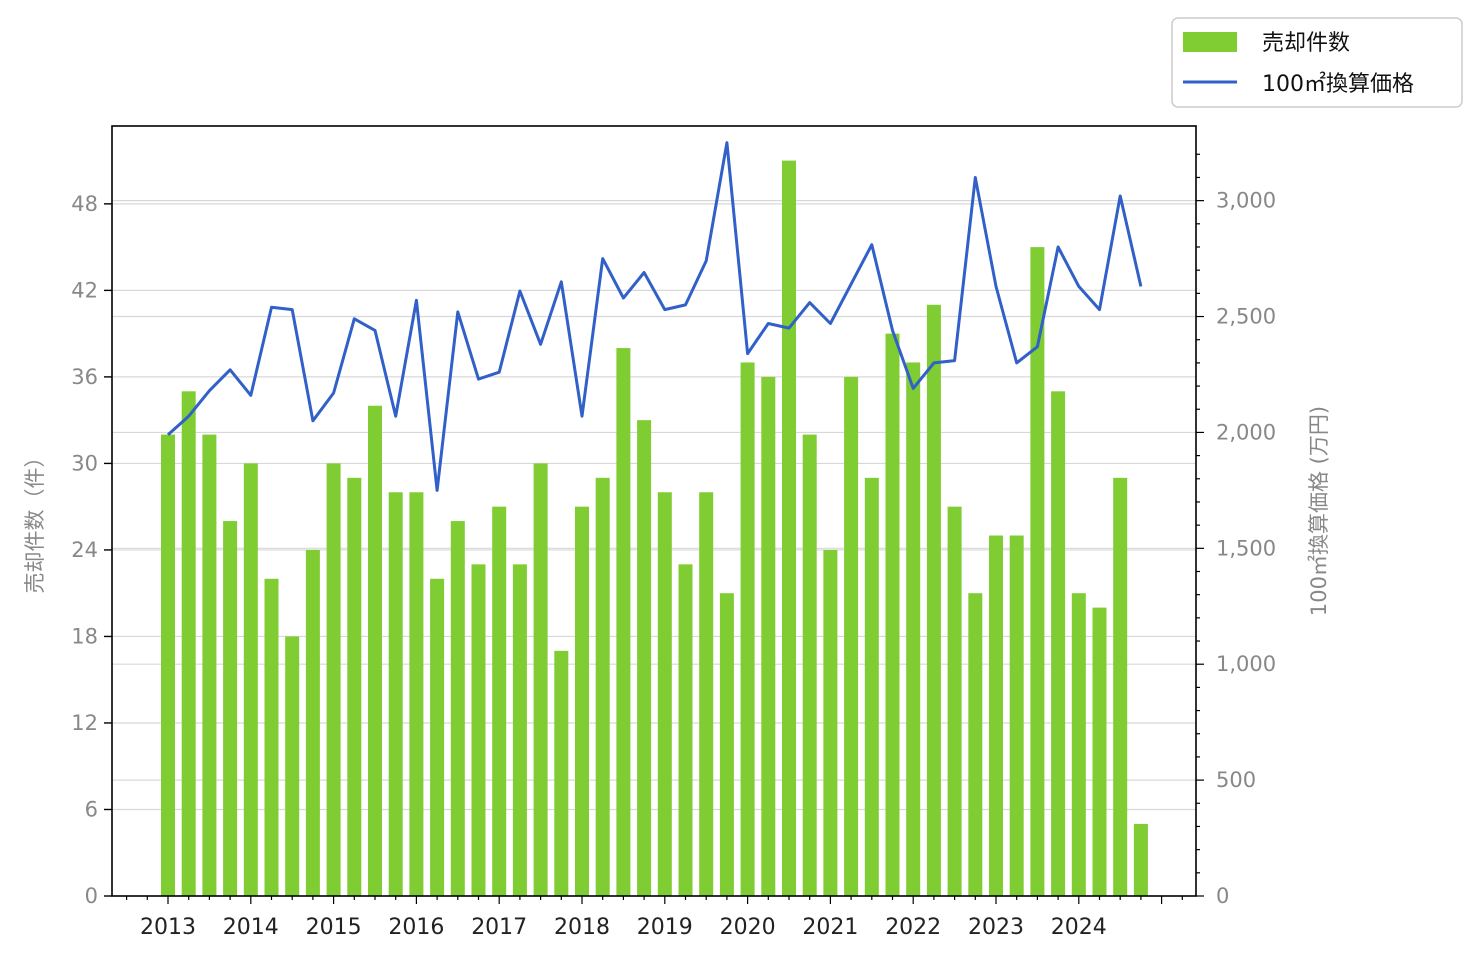  Describe the element at coordinates (706, 694) in the screenshot. I see `bar-2019Q3` at that location.